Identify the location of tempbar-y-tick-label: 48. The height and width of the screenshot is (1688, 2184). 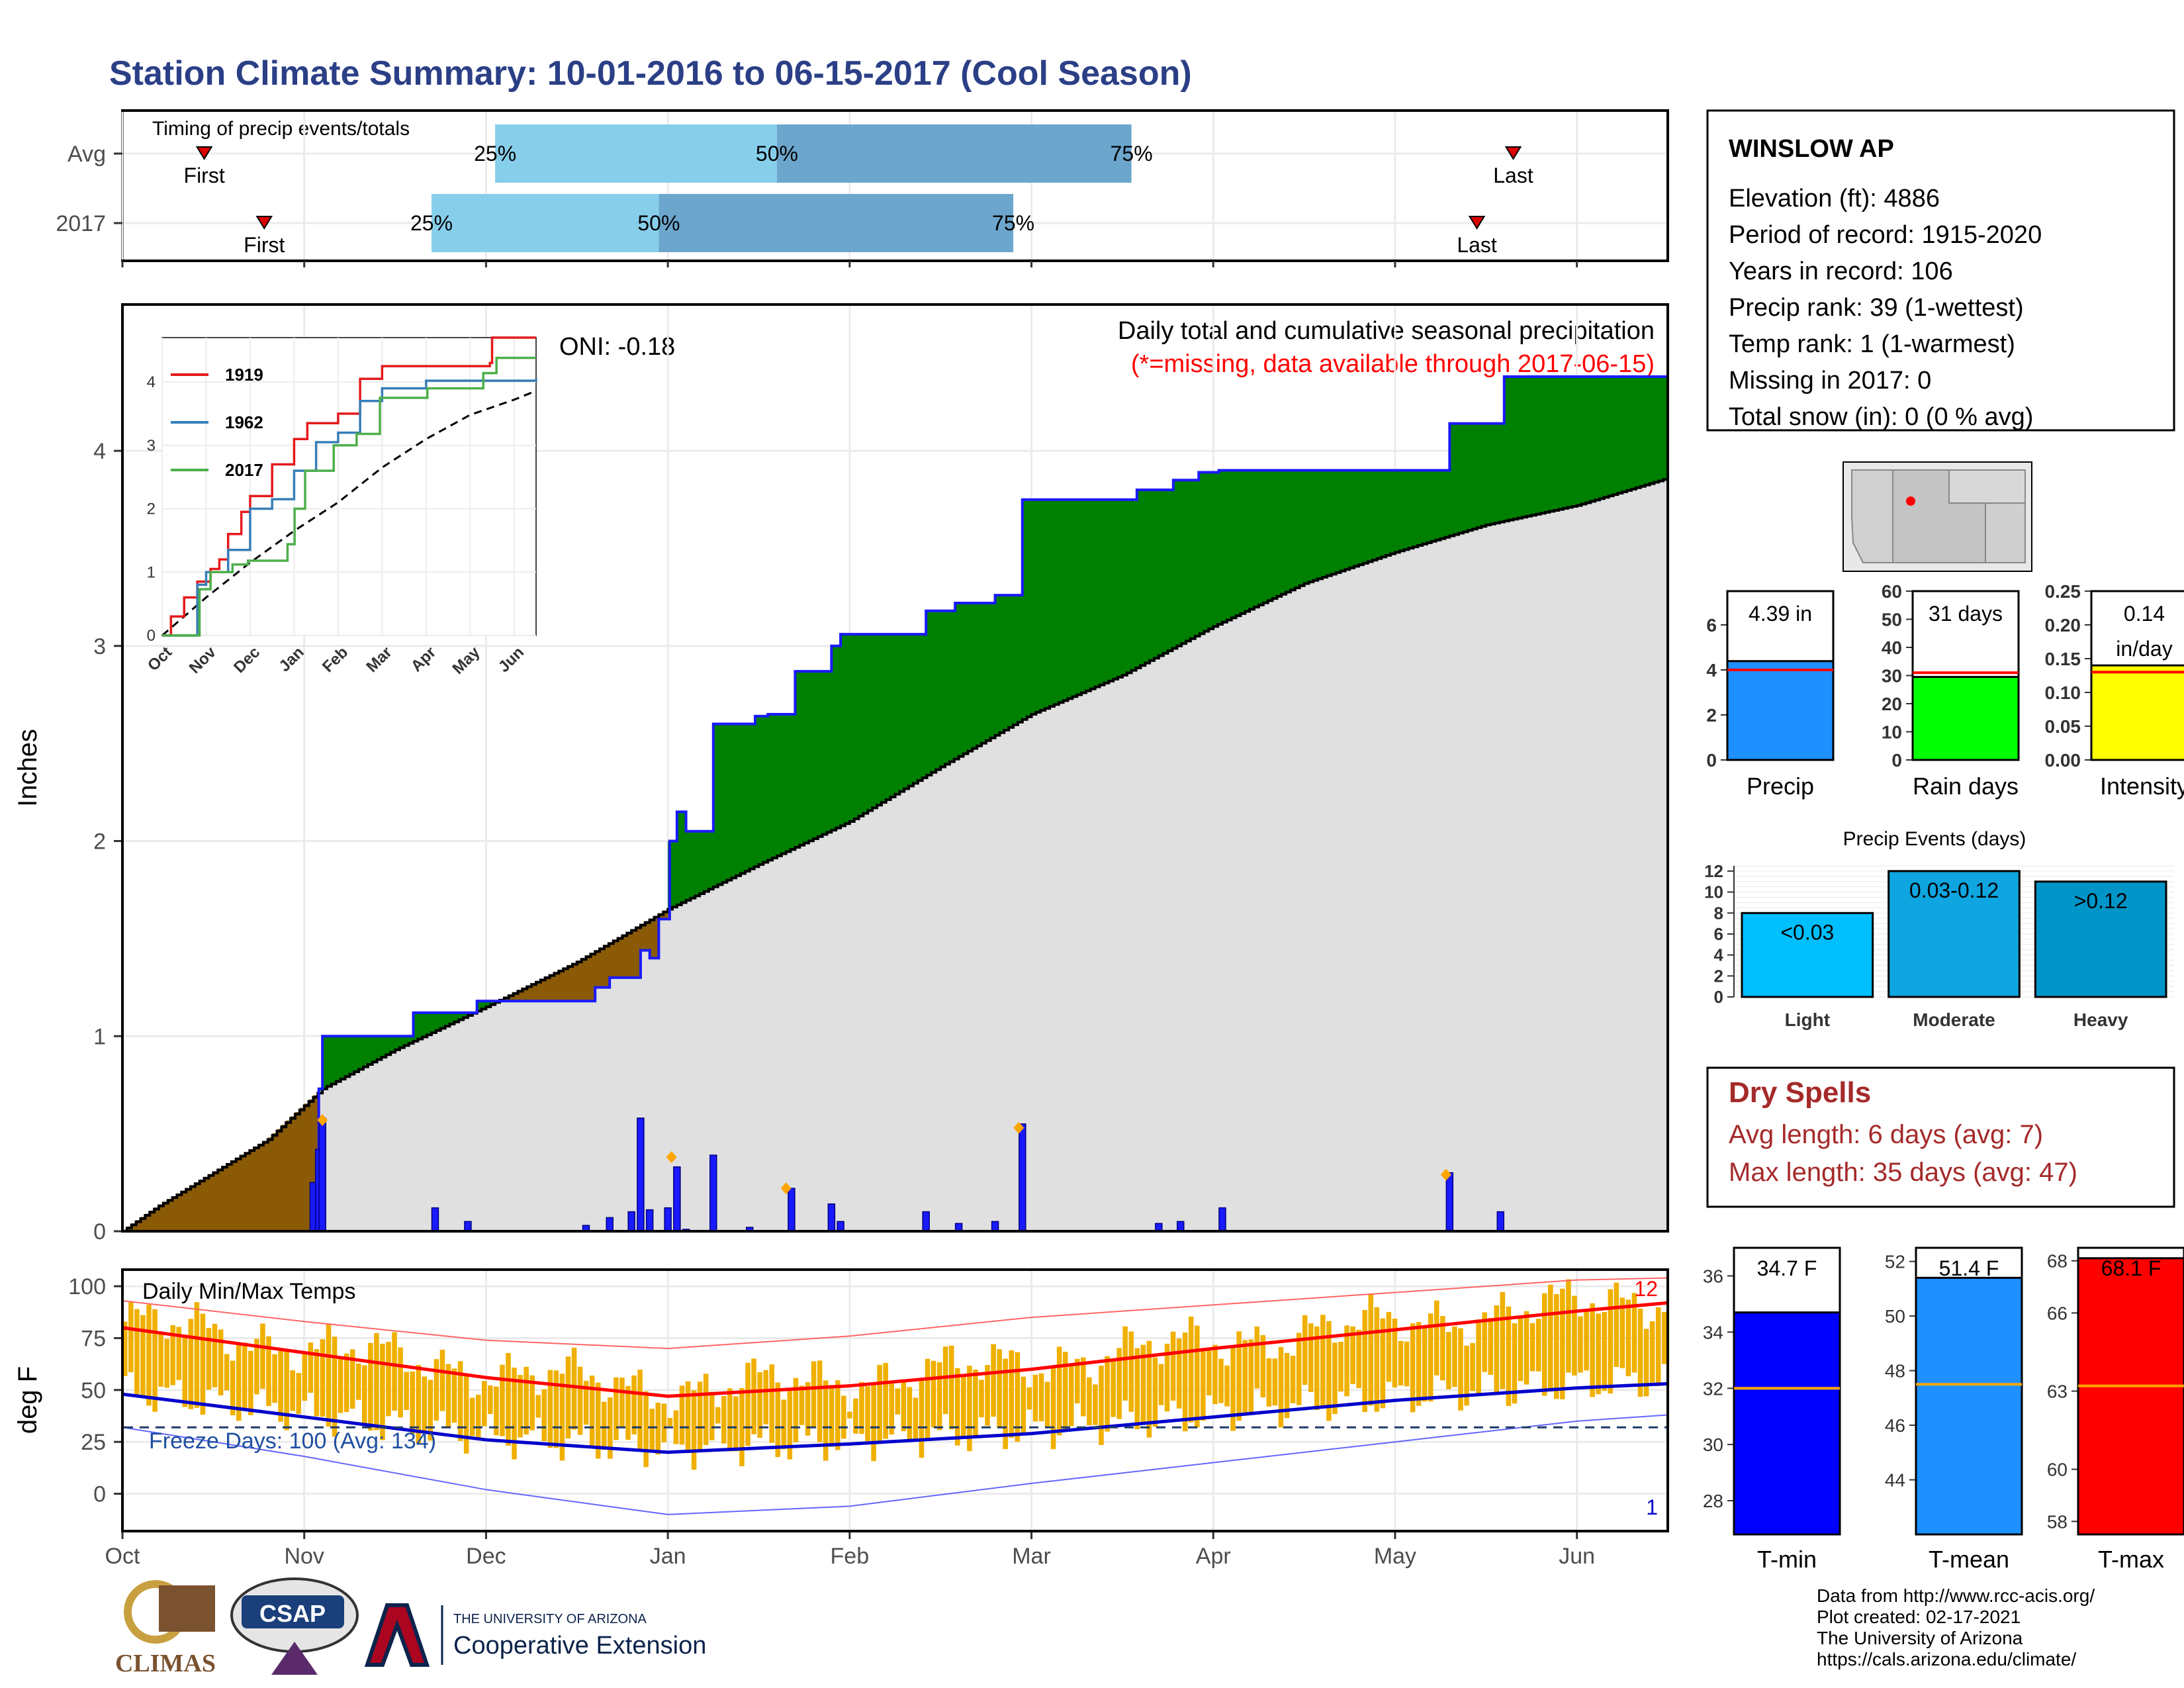
(1895, 1371).